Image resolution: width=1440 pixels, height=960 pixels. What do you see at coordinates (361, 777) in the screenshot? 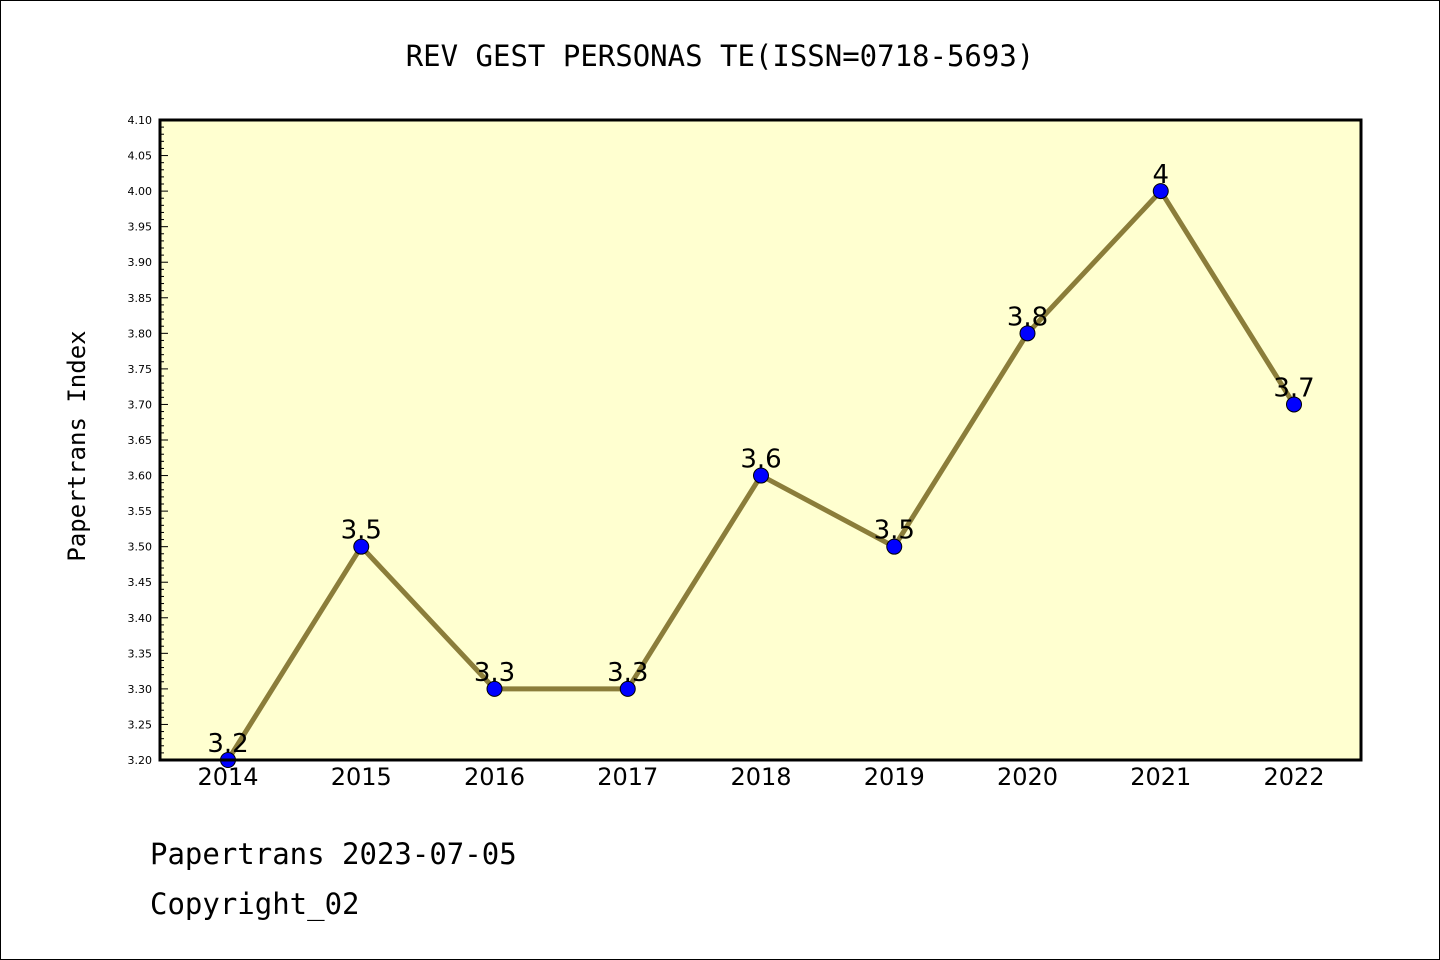
I see `x-tick-label: 2015` at bounding box center [361, 777].